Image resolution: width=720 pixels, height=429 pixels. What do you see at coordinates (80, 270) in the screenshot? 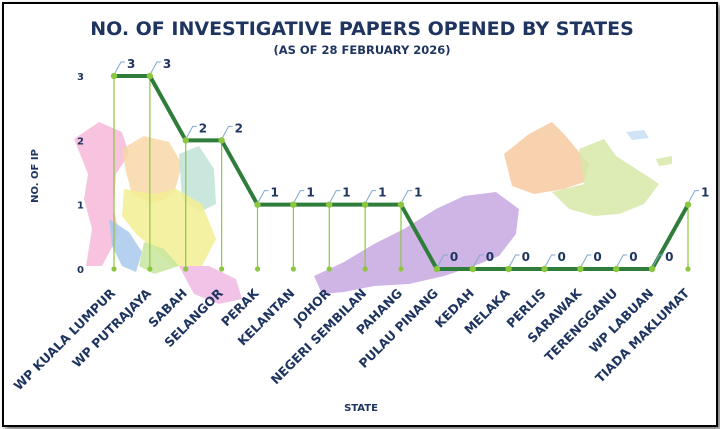
I see `y-tick-label: 0` at bounding box center [80, 270].